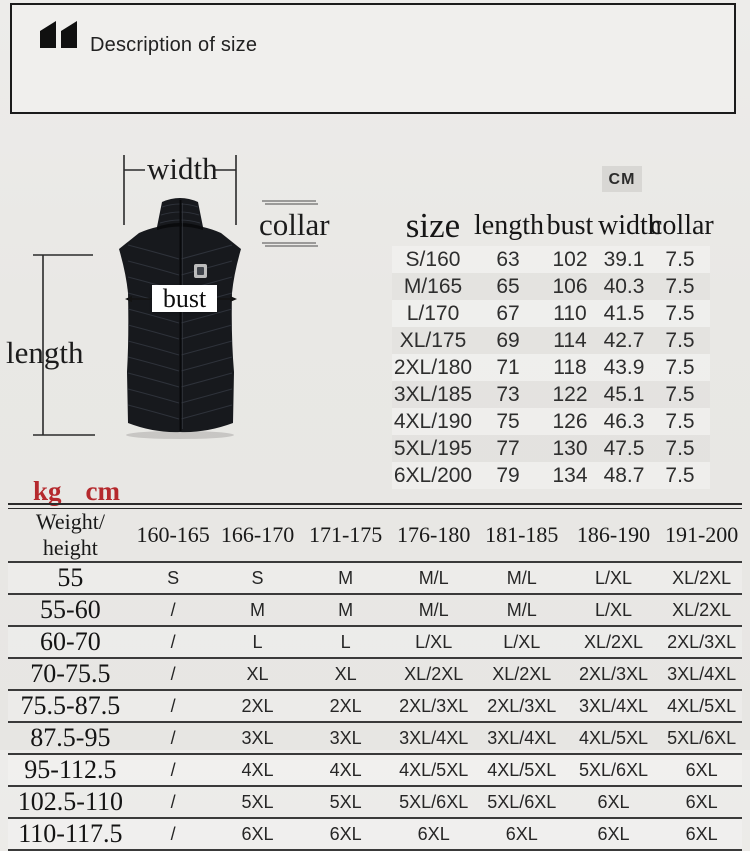  I want to click on table-row: 5XL/195 77 130 47.5 7.5, so click(551, 448).